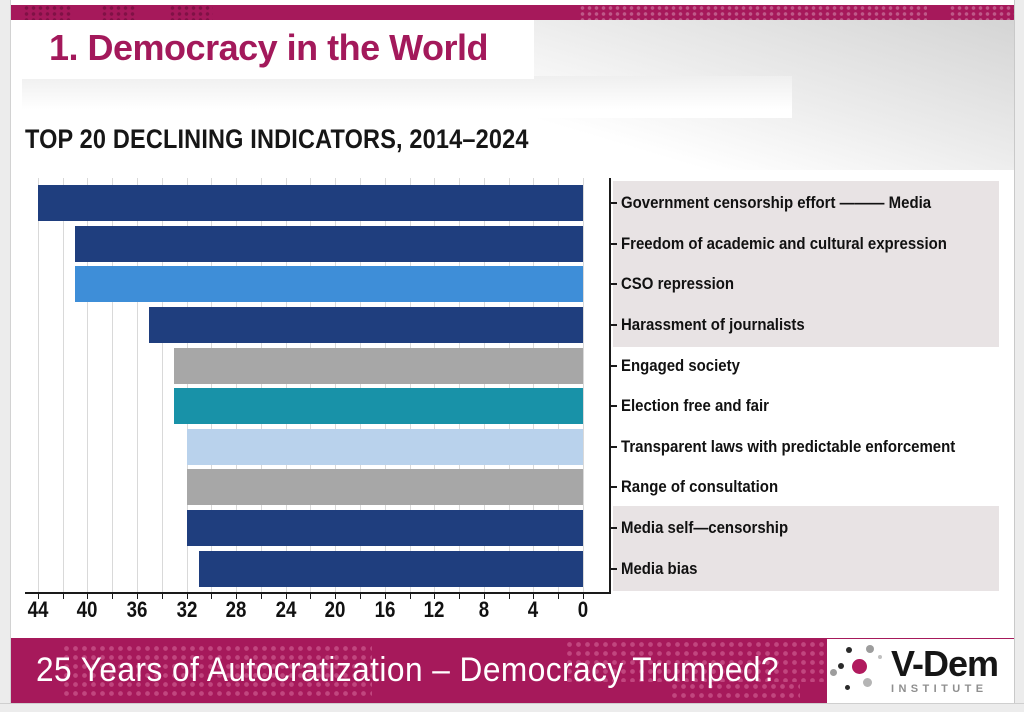 This screenshot has height=712, width=1024. What do you see at coordinates (514, 12) in the screenshot?
I see `top-accent-bar` at bounding box center [514, 12].